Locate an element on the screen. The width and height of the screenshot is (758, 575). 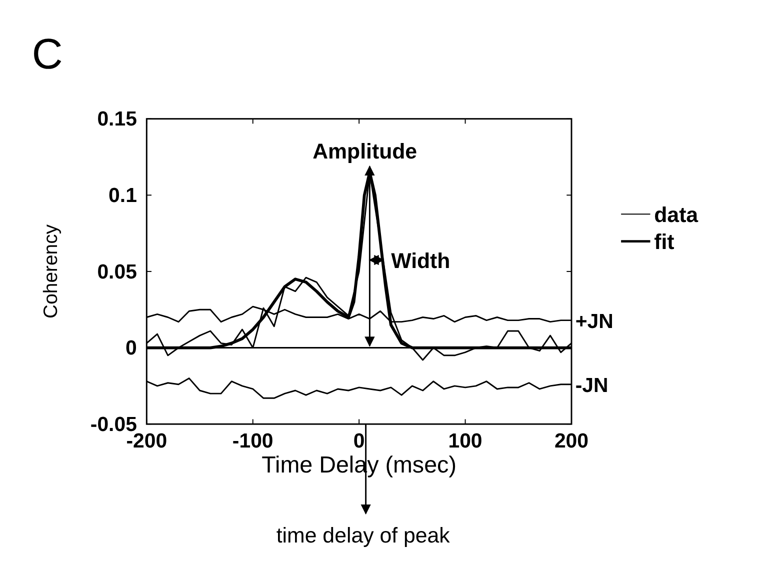
series-label: +JN is located at coordinates (594, 322).